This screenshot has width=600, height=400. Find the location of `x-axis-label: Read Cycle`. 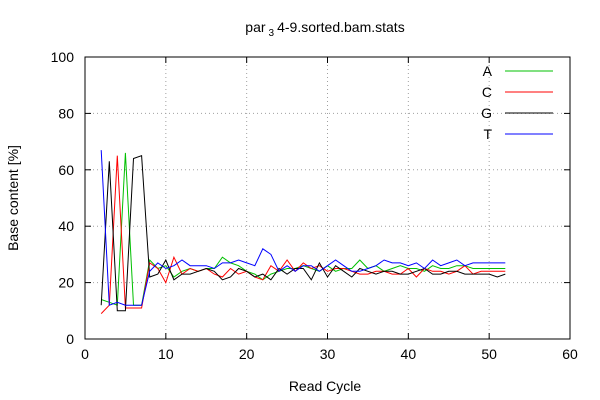

x-axis-label: Read Cycle is located at coordinates (325, 386).